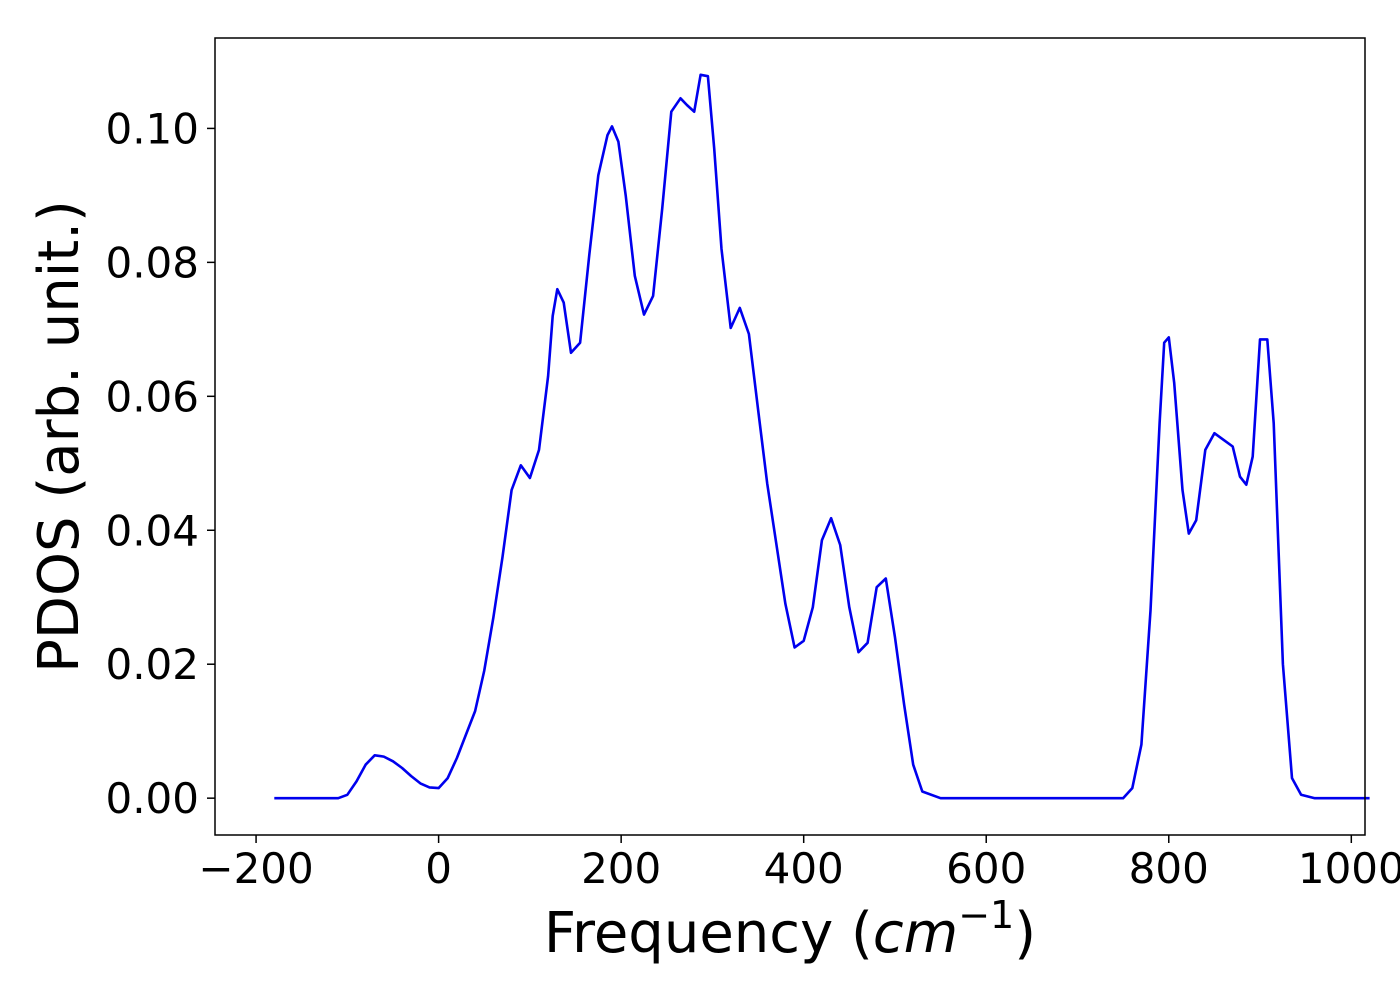  I want to click on y-axis-title: PDOS (arb. unit.), so click(59, 436).